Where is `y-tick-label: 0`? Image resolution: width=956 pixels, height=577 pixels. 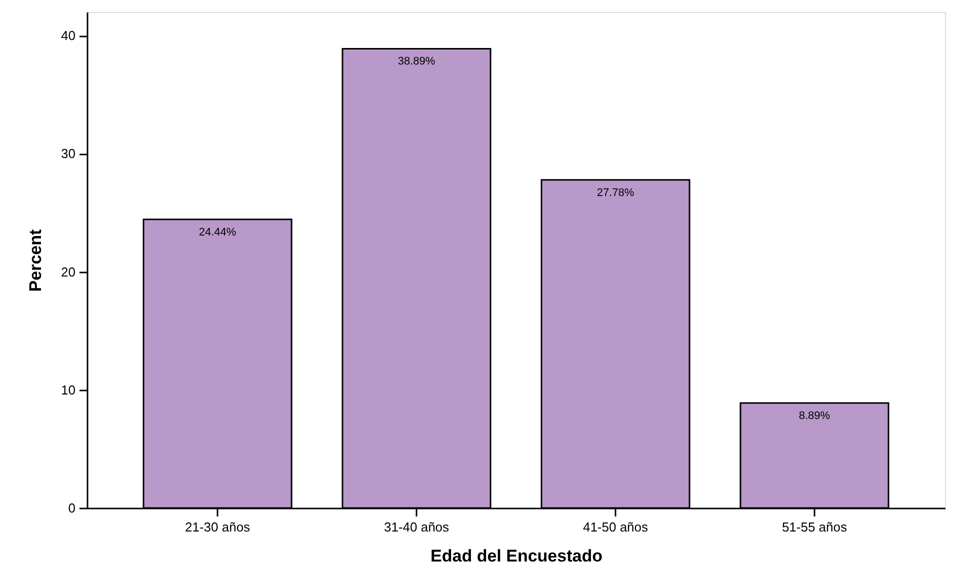 y-tick-label: 0 is located at coordinates (72, 508).